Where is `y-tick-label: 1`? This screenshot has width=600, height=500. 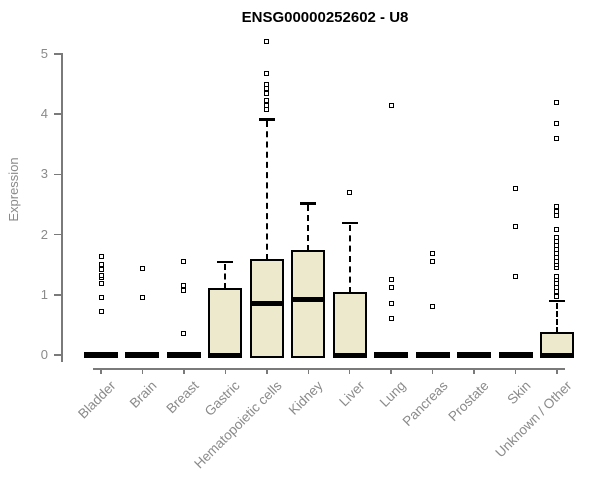
y-tick-label: 1 is located at coordinates (44, 294).